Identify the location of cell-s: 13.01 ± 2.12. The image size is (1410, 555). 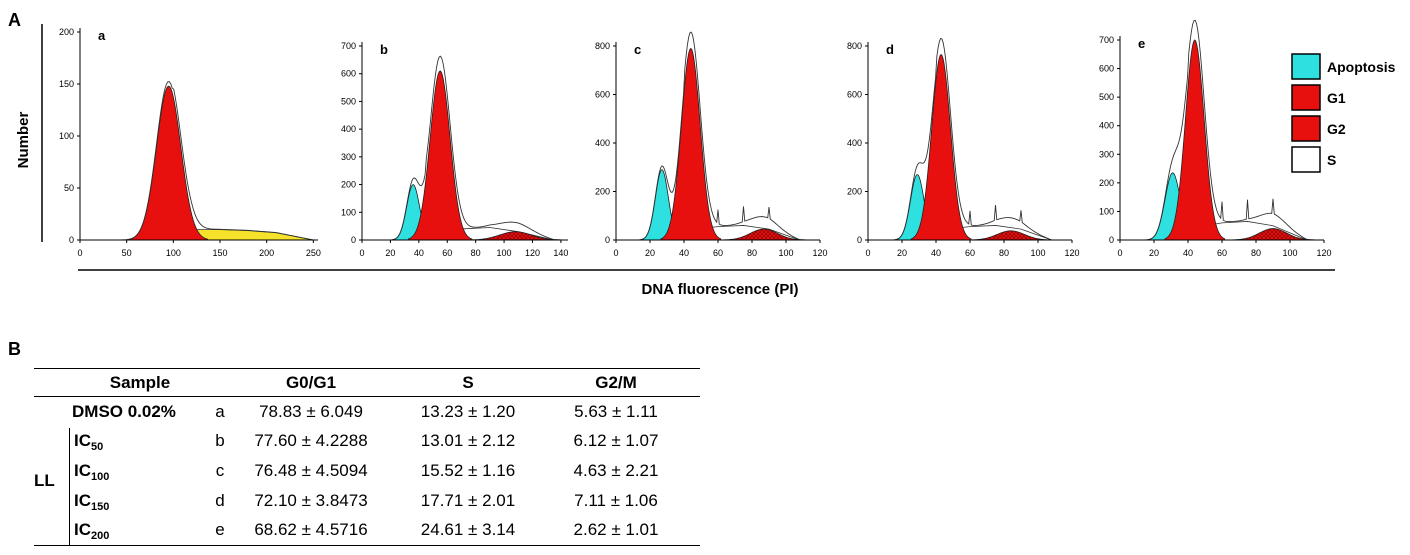
(468, 440).